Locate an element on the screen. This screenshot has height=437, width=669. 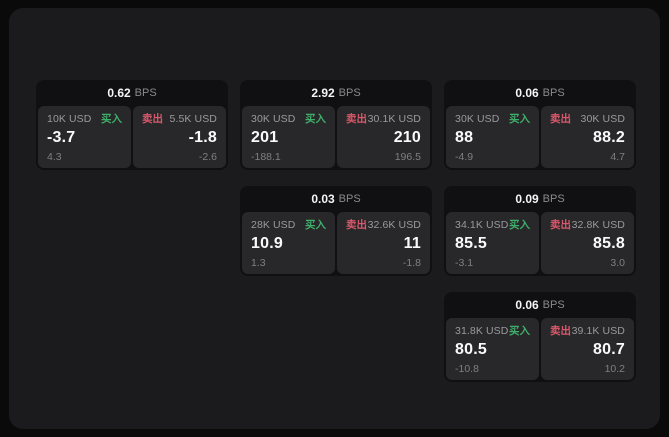
sell-amount: 32.6K USD is located at coordinates (394, 225).